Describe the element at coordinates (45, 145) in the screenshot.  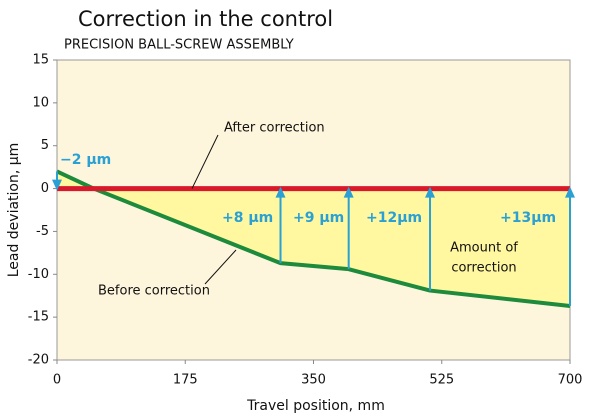
I see `y-tick-label: 5` at that location.